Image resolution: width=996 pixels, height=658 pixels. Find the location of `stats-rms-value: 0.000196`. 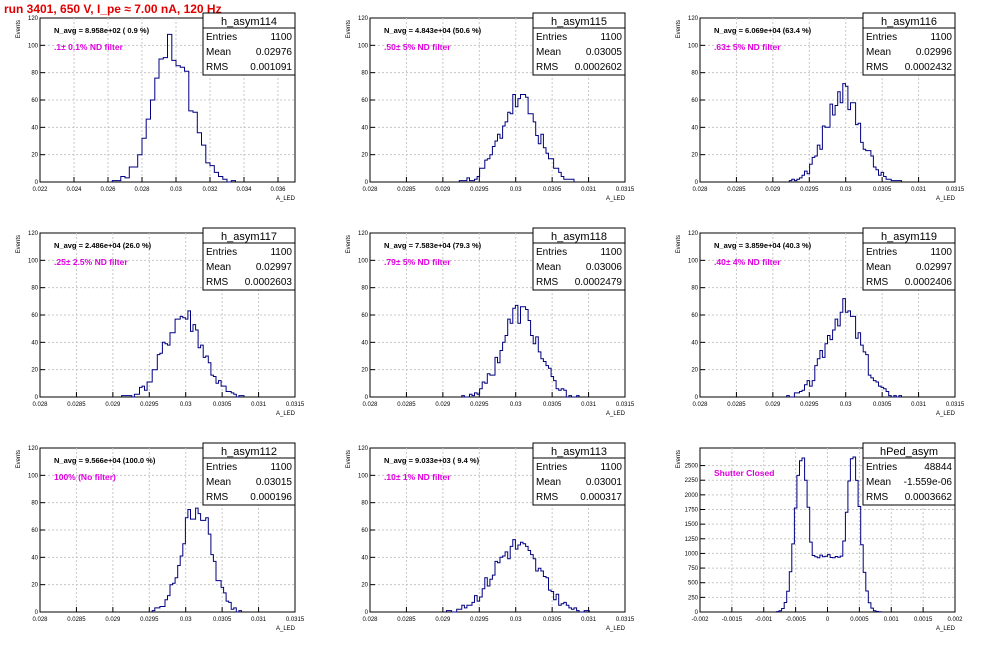

stats-rms-value: 0.000196 is located at coordinates (271, 497).